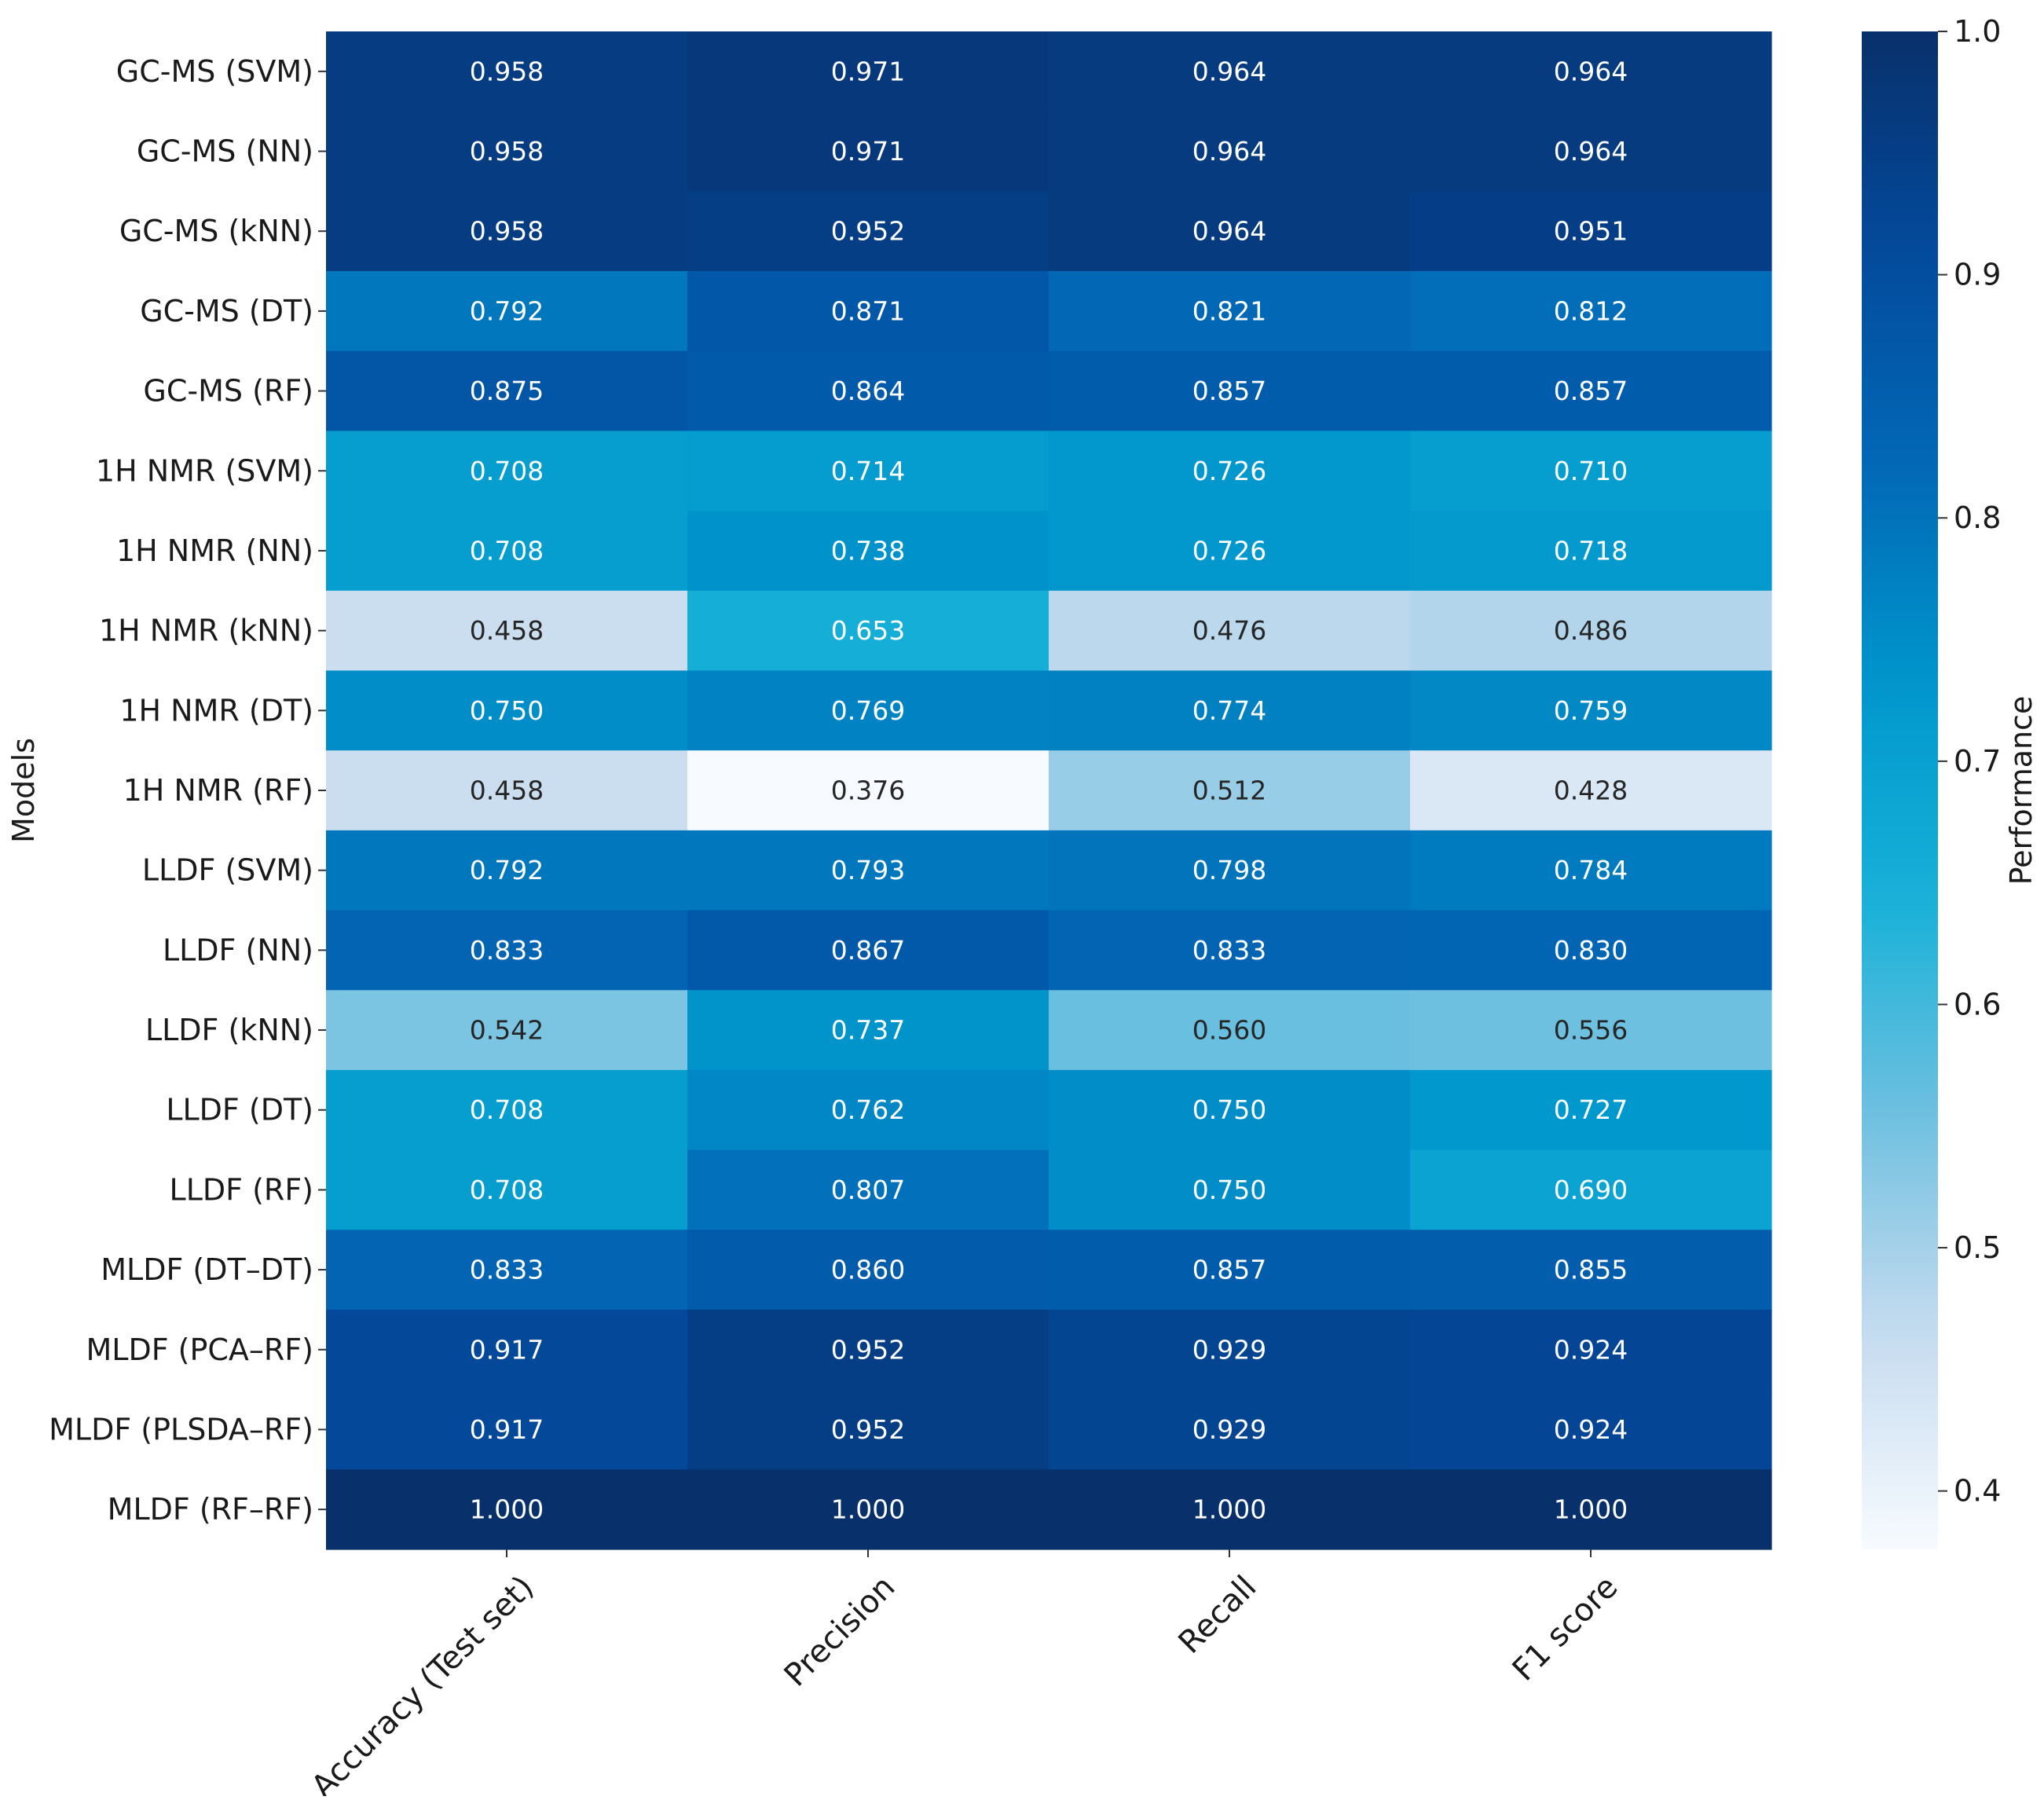  What do you see at coordinates (238, 950) in the screenshot?
I see `y-tick-label: LLDF (NN)` at bounding box center [238, 950].